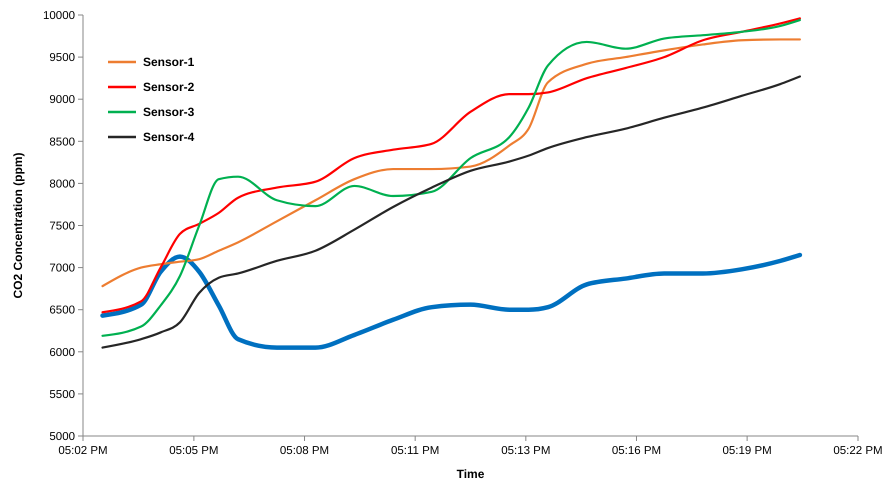  I want to click on legend-label: Sensor-3, so click(169, 112).